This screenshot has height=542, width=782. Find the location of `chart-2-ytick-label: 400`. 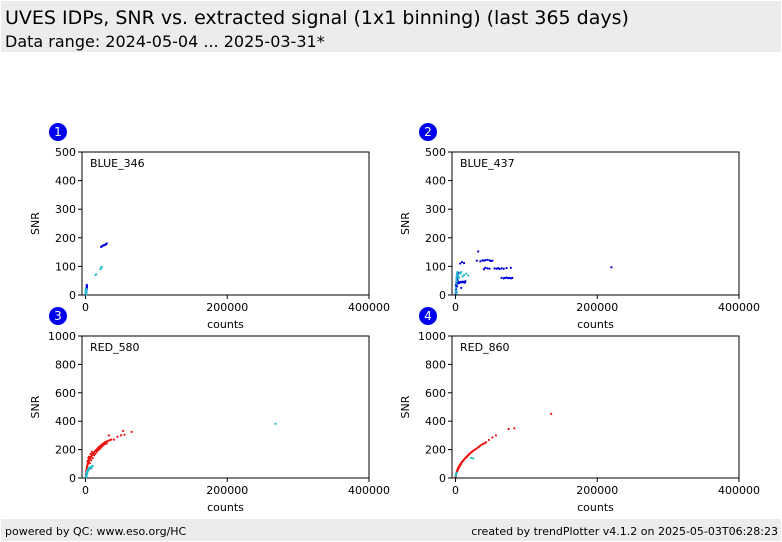

chart-2-ytick-label: 400 is located at coordinates (435, 181).